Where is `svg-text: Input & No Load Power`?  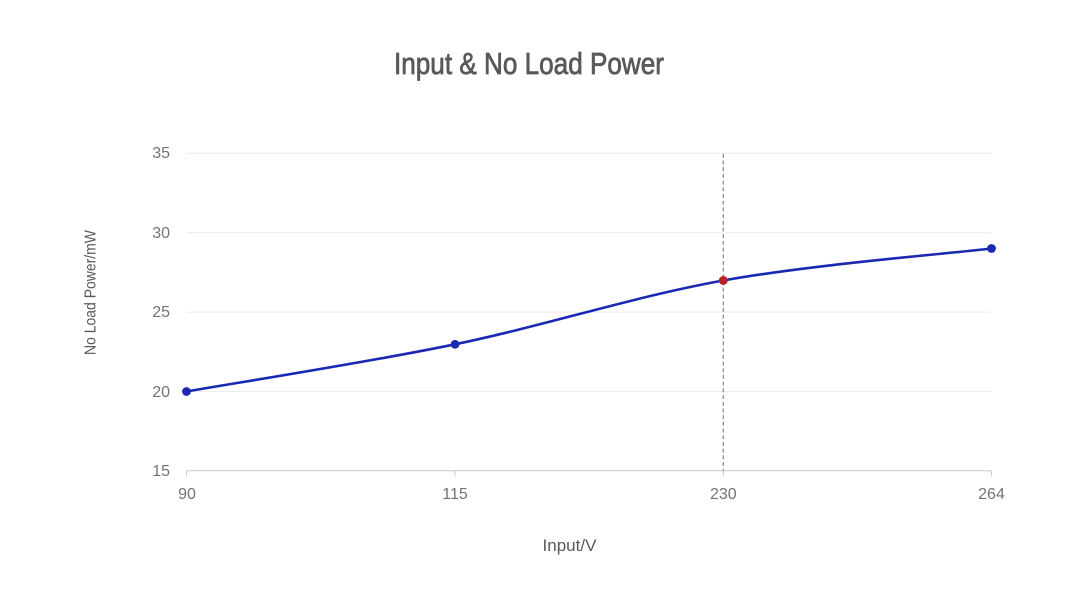
svg-text: Input & No Load Power is located at coordinates (529, 63).